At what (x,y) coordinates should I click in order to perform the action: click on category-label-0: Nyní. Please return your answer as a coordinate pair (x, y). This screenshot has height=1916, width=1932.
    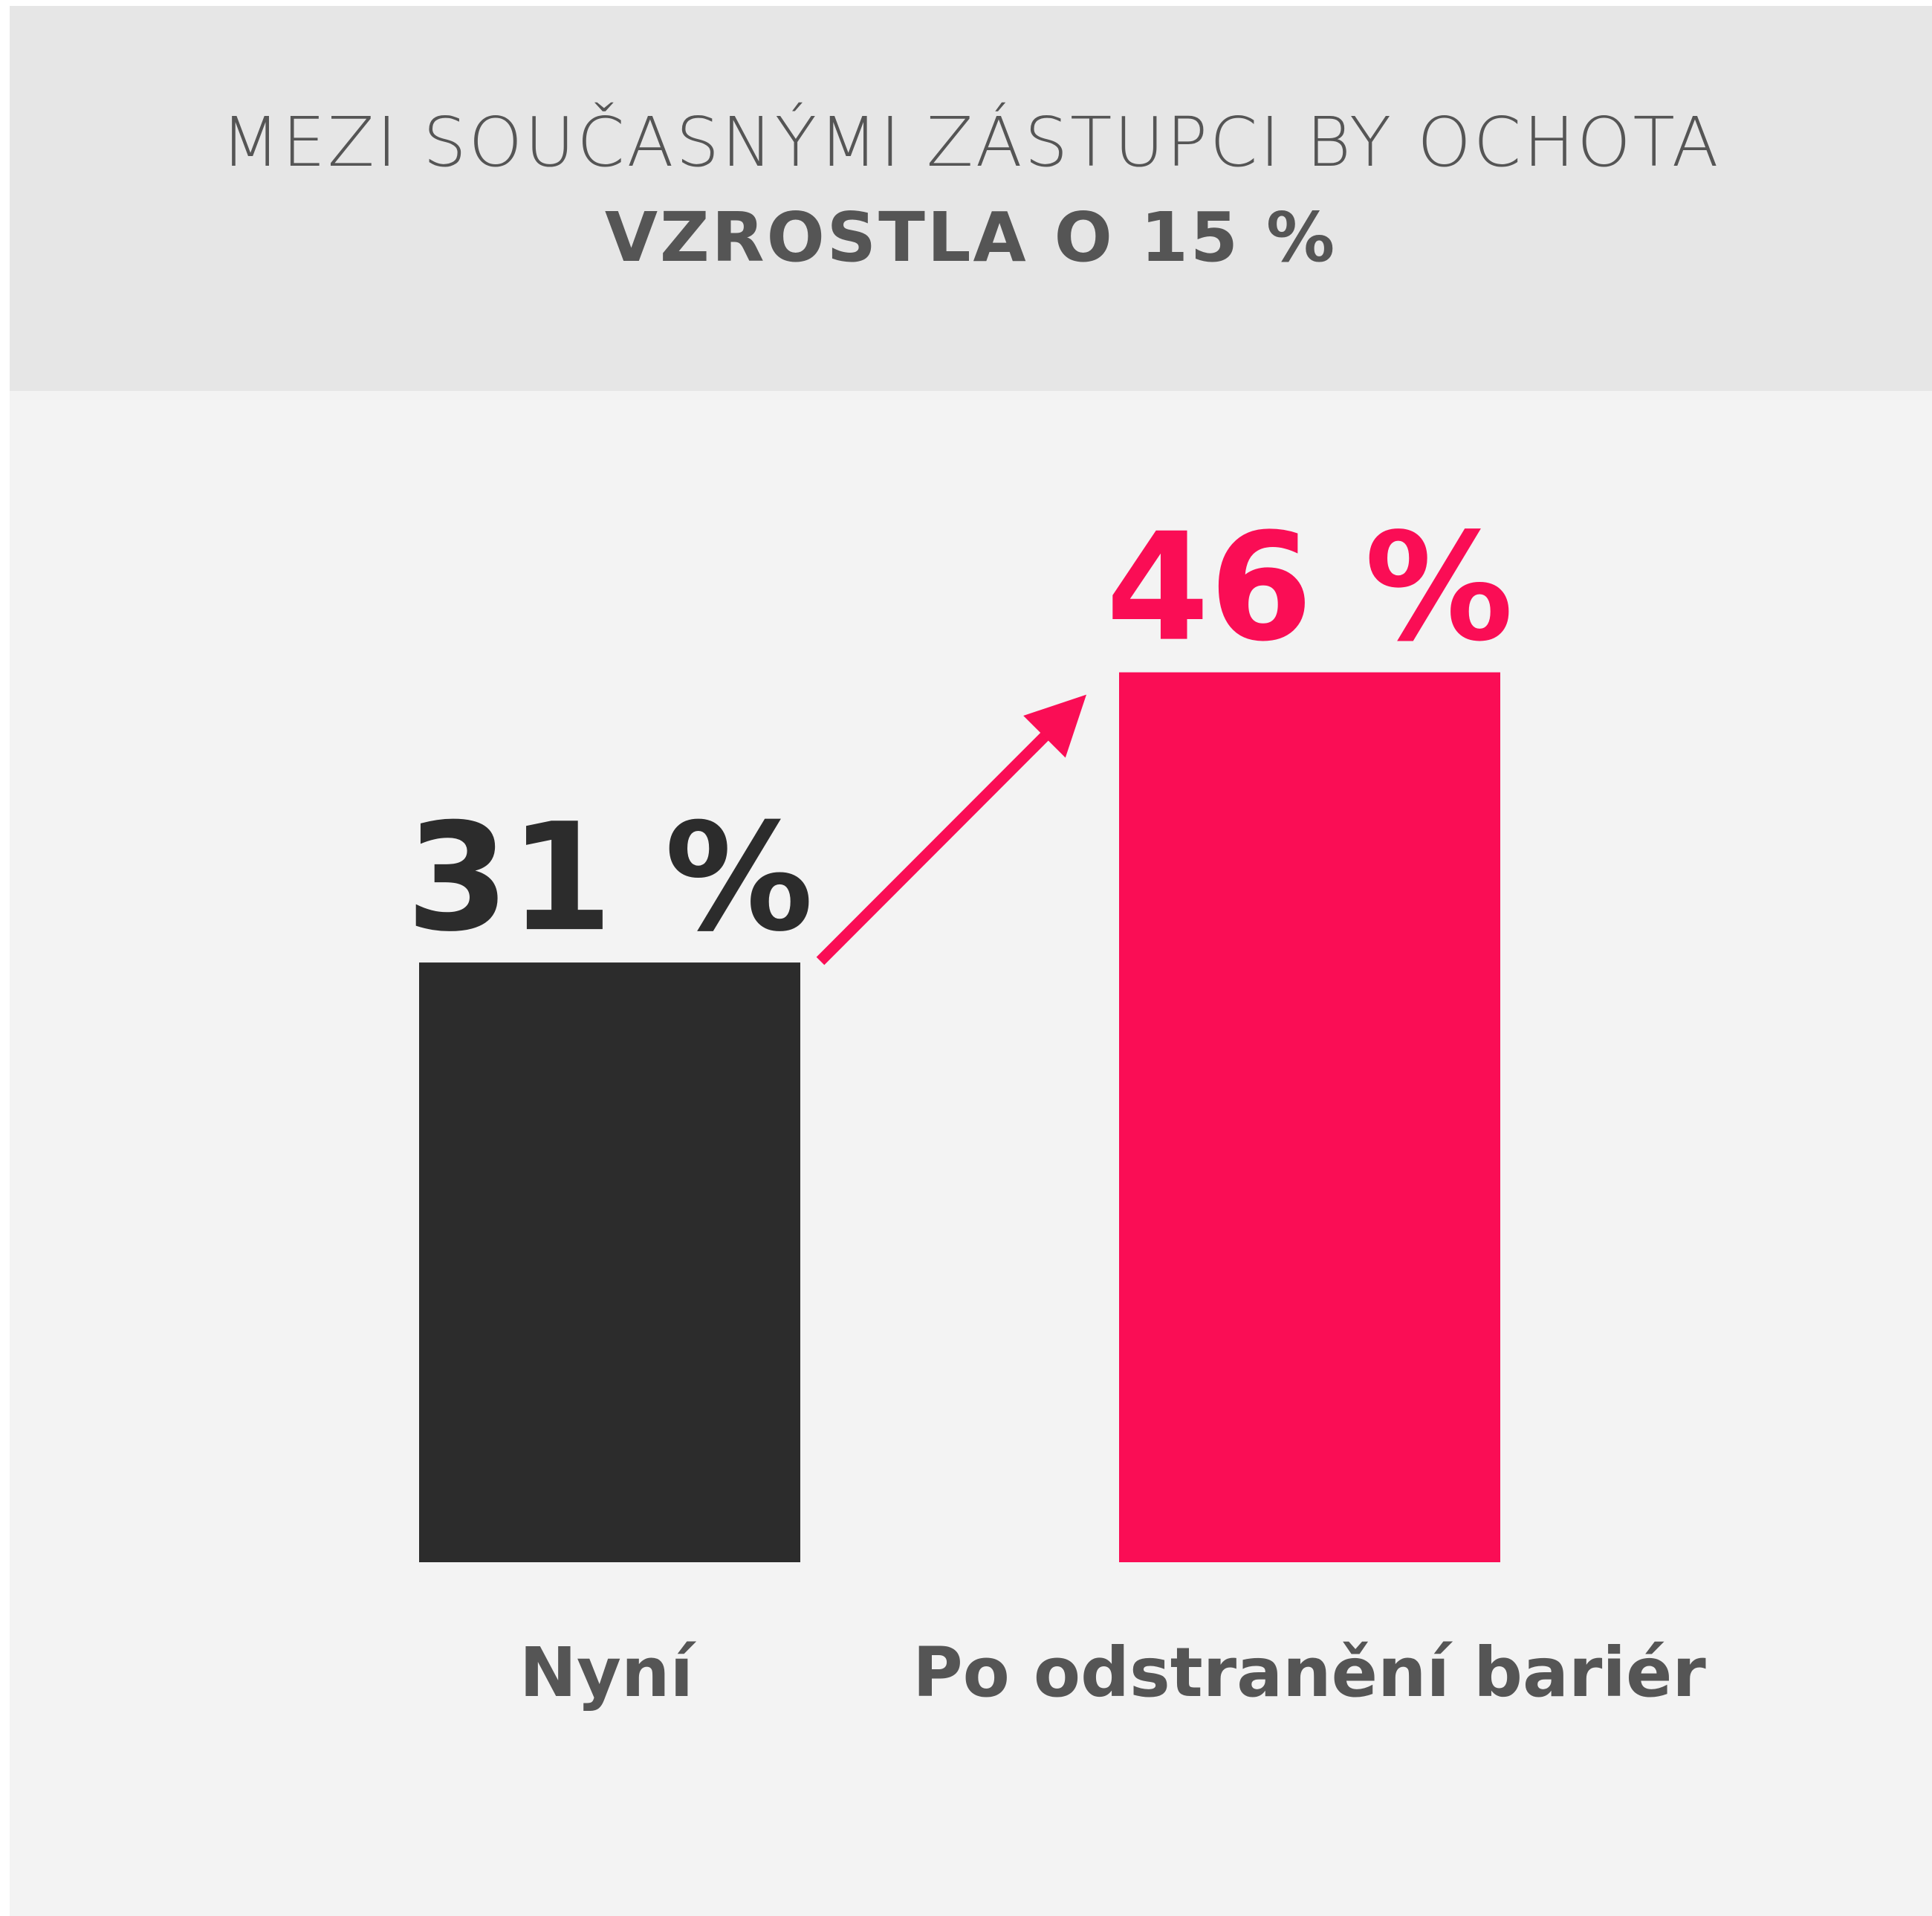
    Looking at the image, I should click on (607, 1672).